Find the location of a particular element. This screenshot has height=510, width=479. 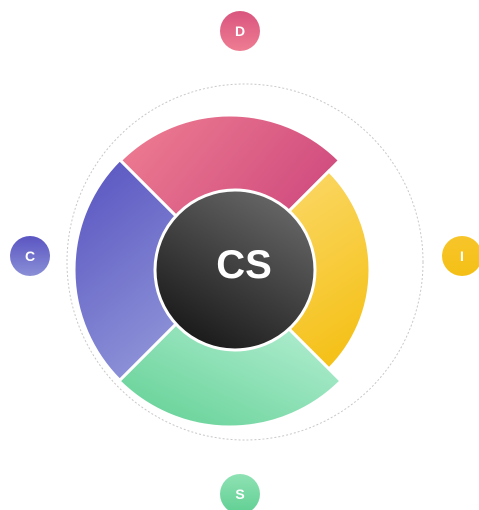

node-label: C is located at coordinates (30, 256).